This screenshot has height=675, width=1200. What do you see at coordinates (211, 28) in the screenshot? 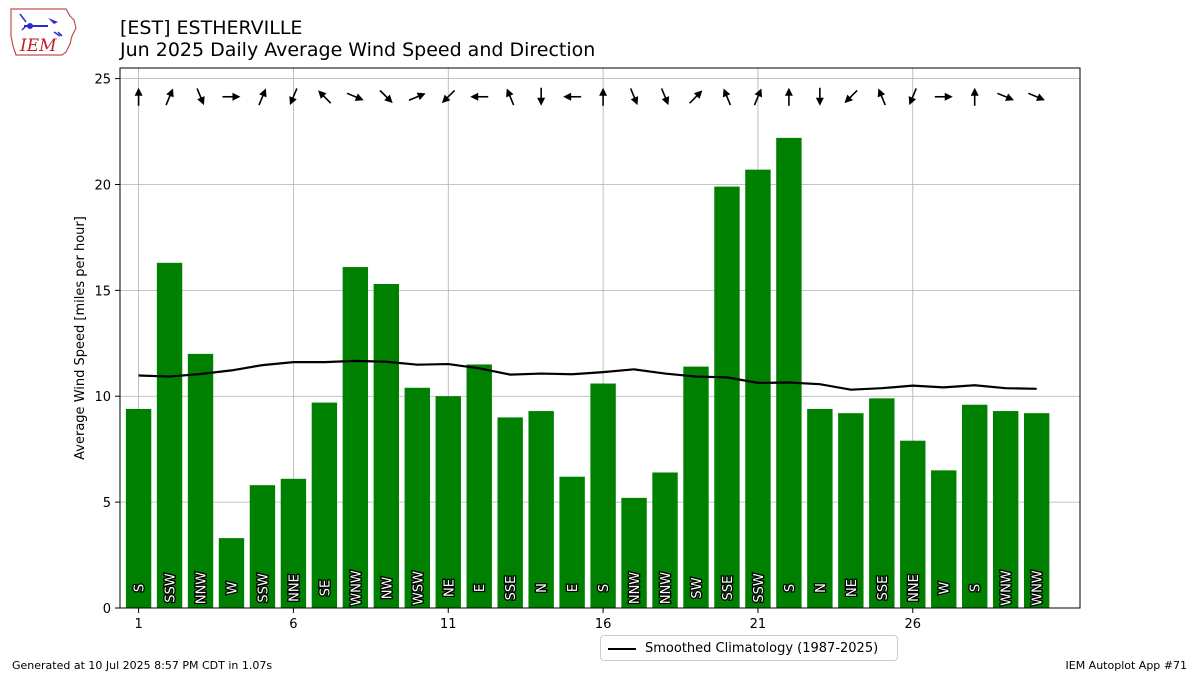
I see `chart-title-station: [EST] ESTHERVILLE` at bounding box center [211, 28].